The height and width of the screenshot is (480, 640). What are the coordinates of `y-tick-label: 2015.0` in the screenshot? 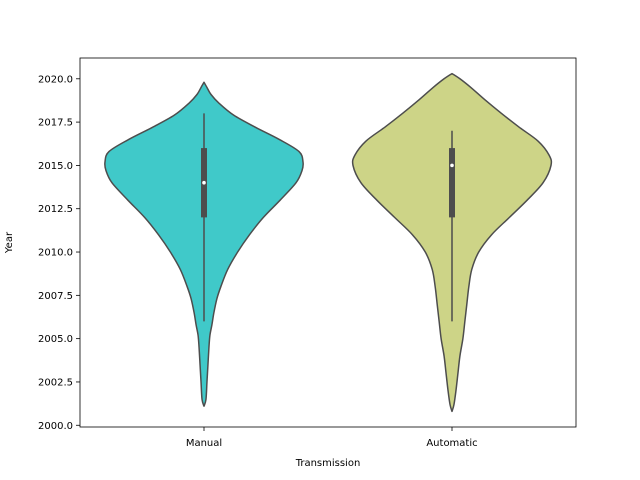 It's located at (55, 166).